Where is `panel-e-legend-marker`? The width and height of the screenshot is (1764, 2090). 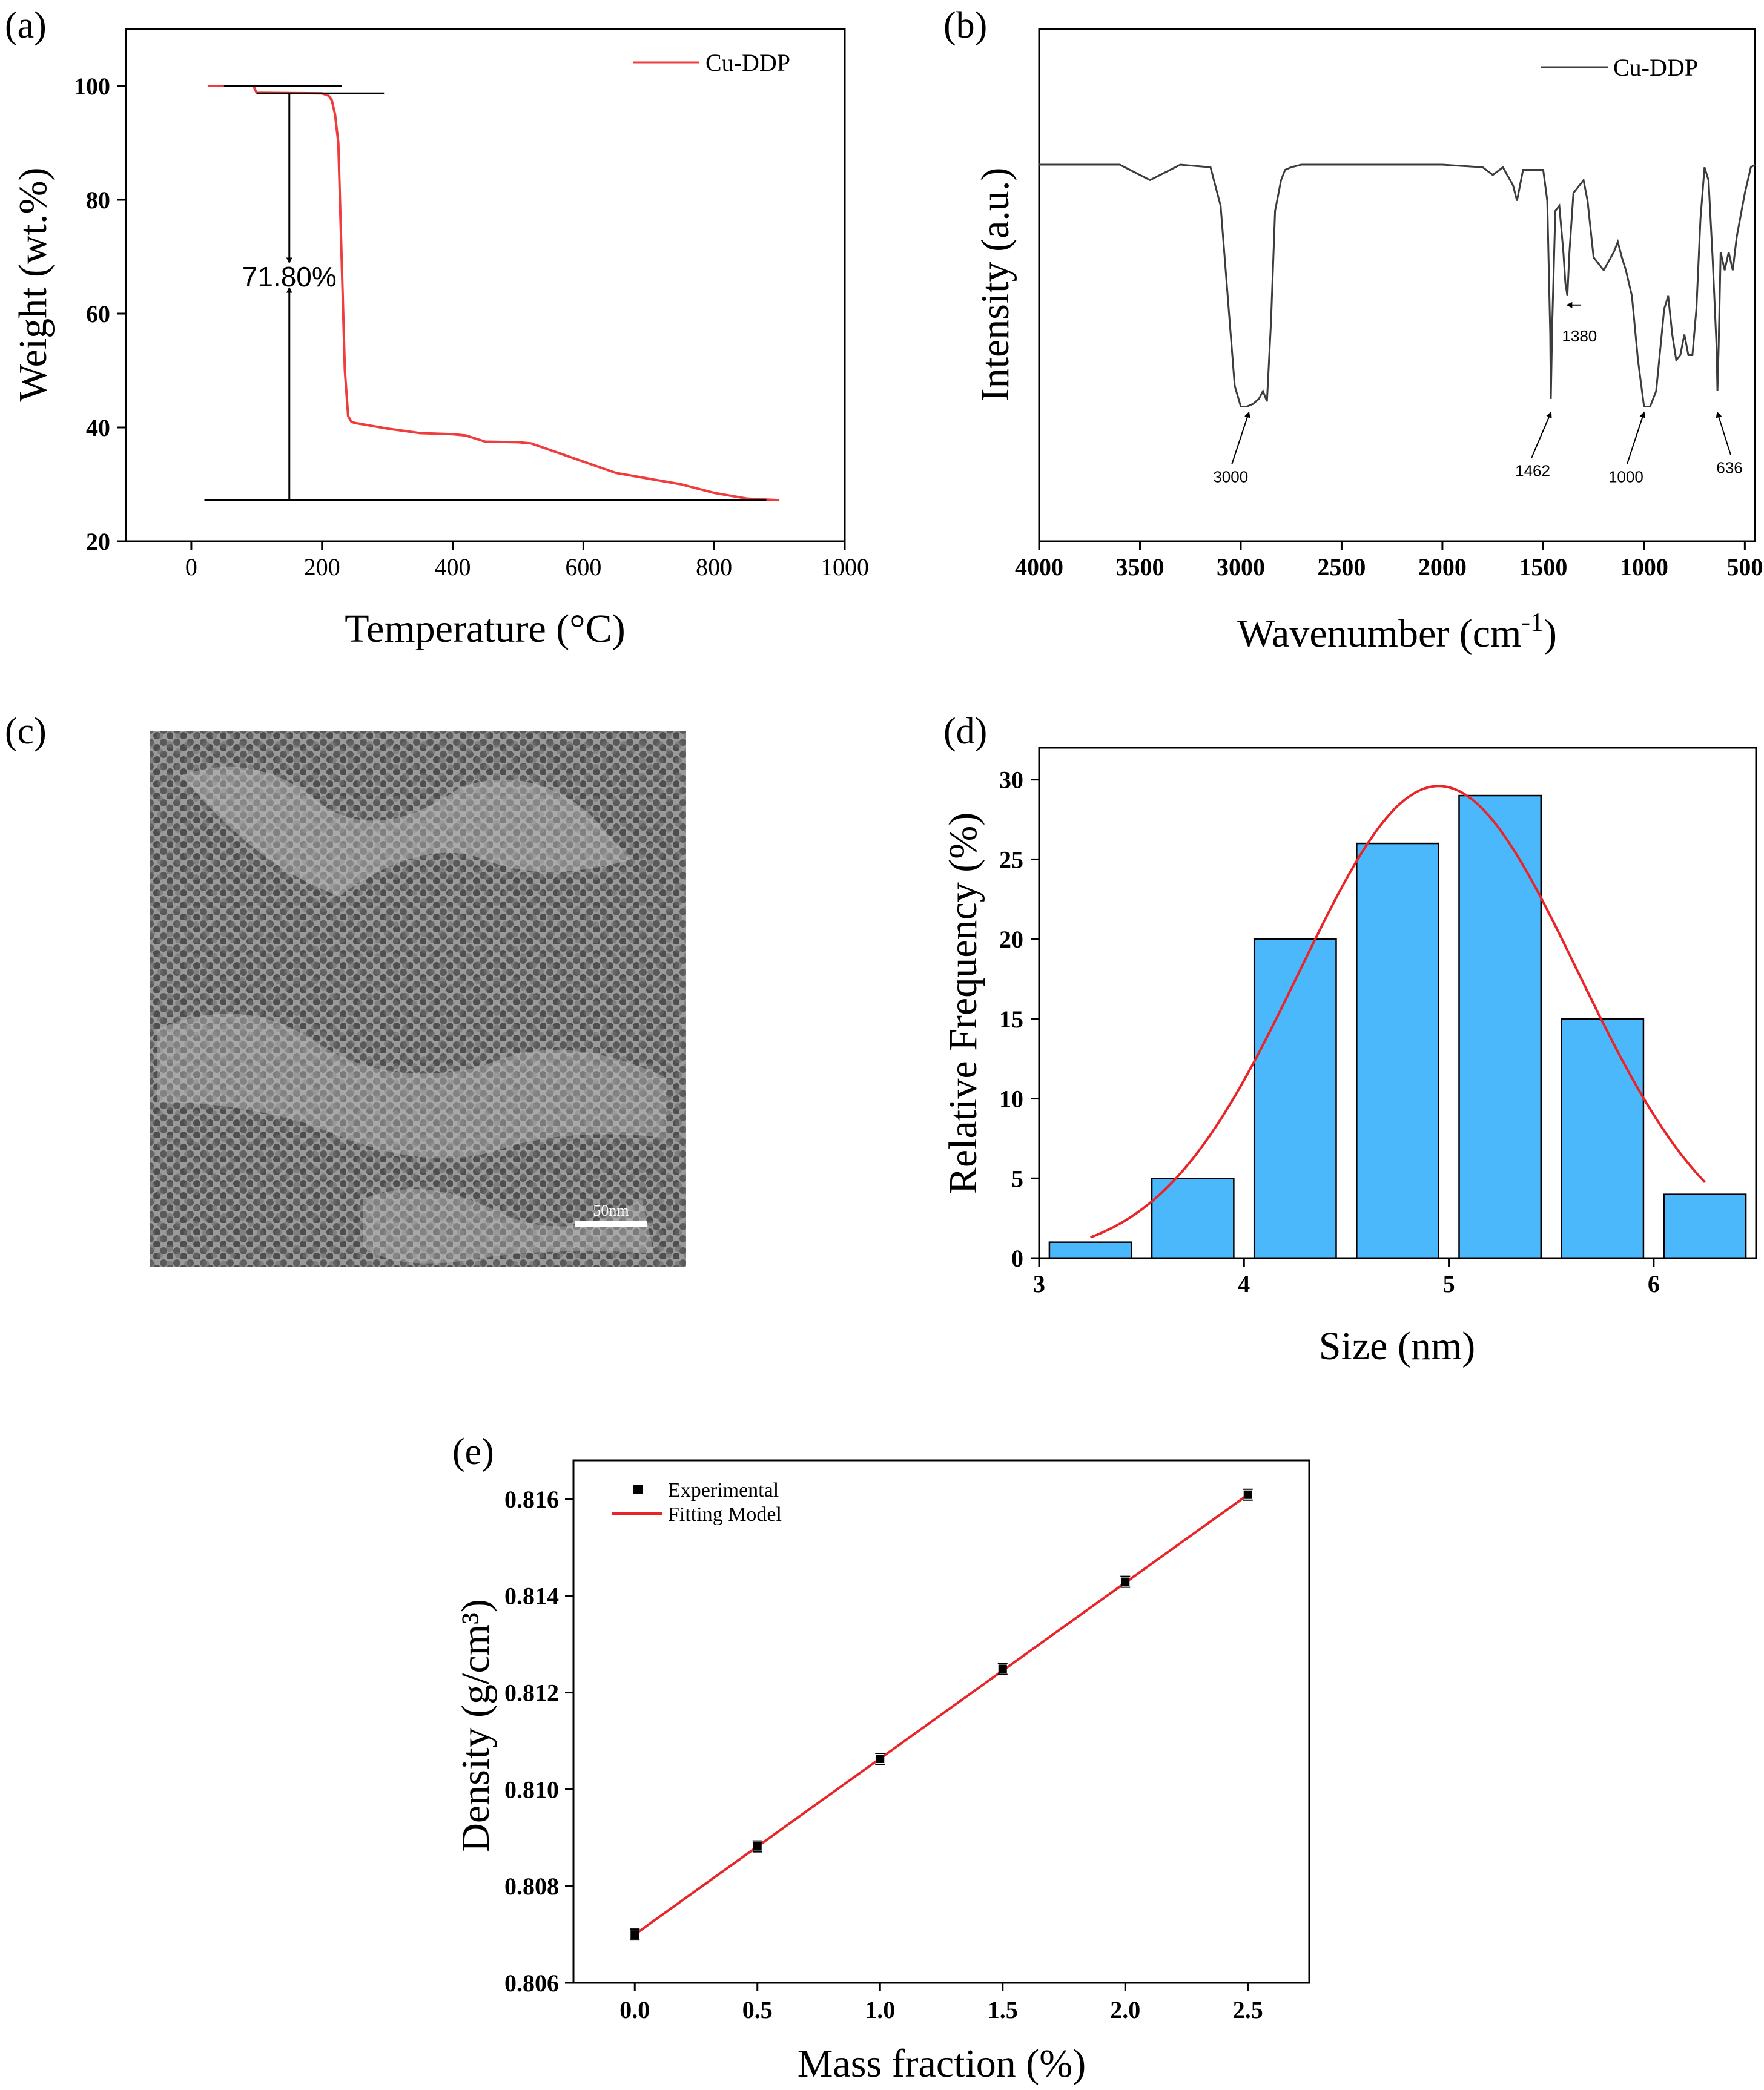 panel-e-legend-marker is located at coordinates (638, 1490).